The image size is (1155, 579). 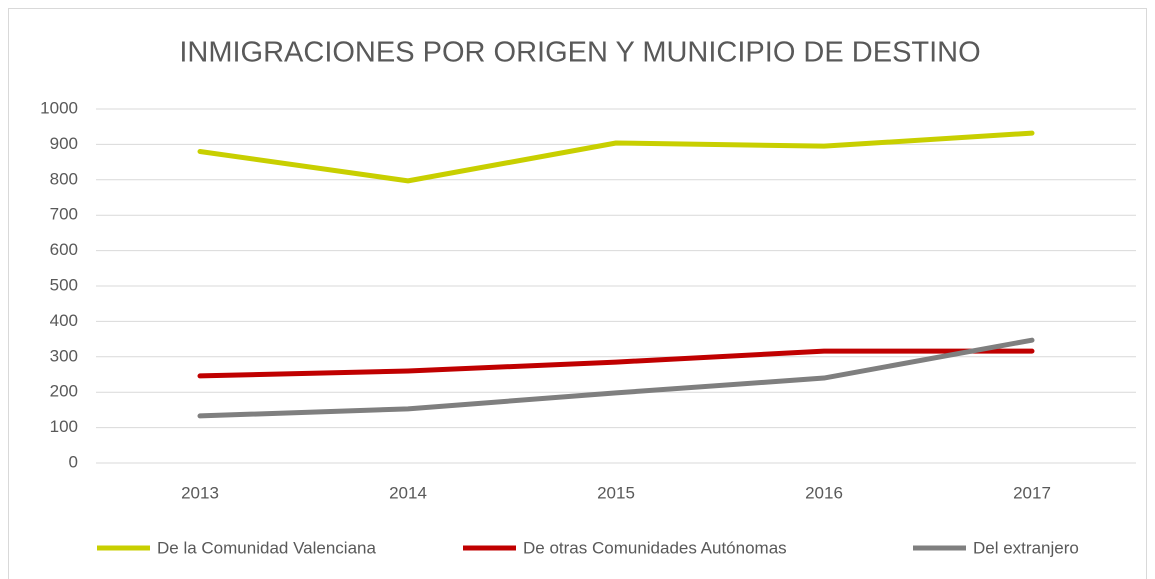 I want to click on legend-label: De otras Comunidades Autónomas, so click(x=655, y=547).